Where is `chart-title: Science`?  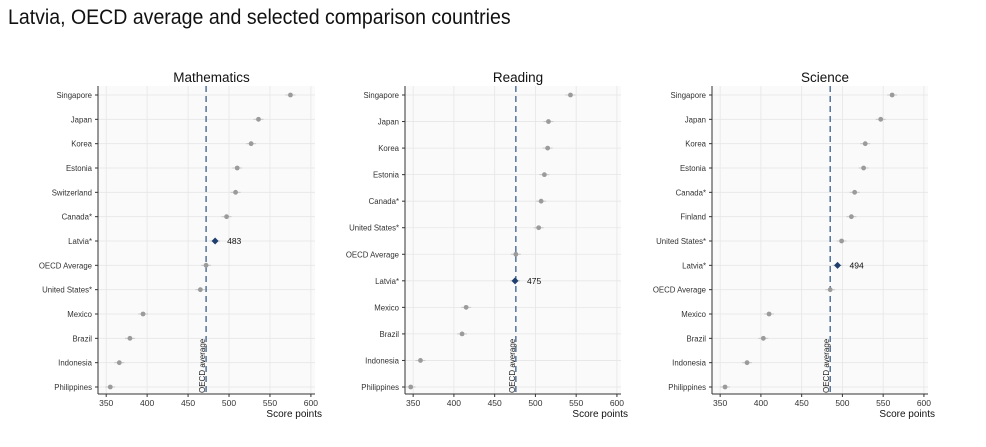
chart-title: Science is located at coordinates (825, 77).